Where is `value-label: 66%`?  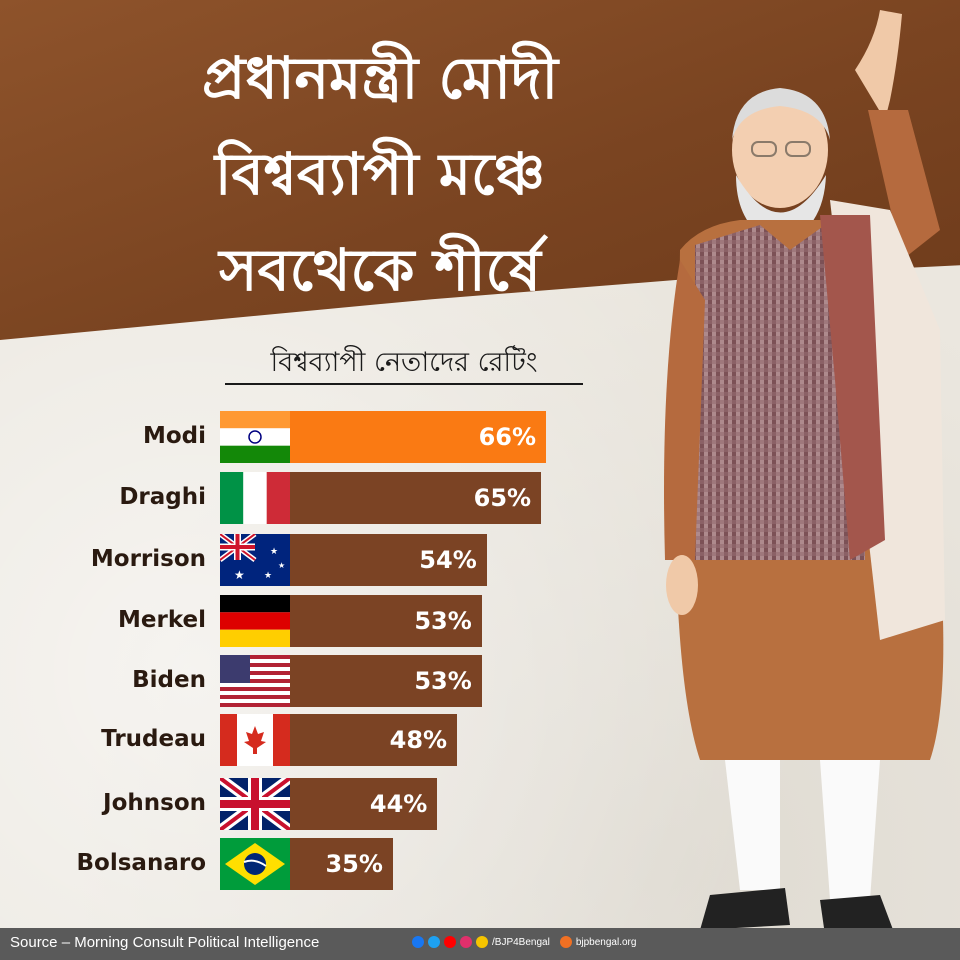
value-label: 66% is located at coordinates (507, 437).